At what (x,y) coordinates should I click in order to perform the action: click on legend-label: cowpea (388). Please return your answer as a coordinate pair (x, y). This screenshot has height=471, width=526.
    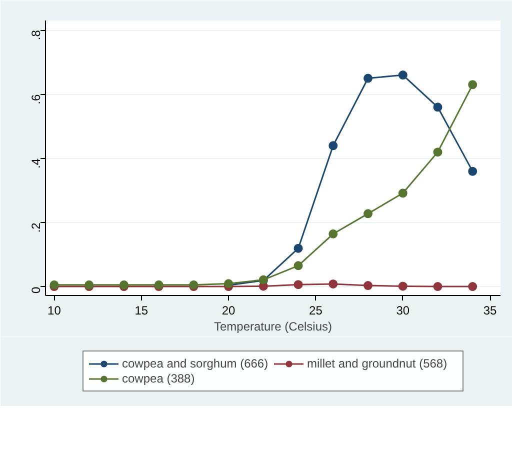
    Looking at the image, I should click on (159, 379).